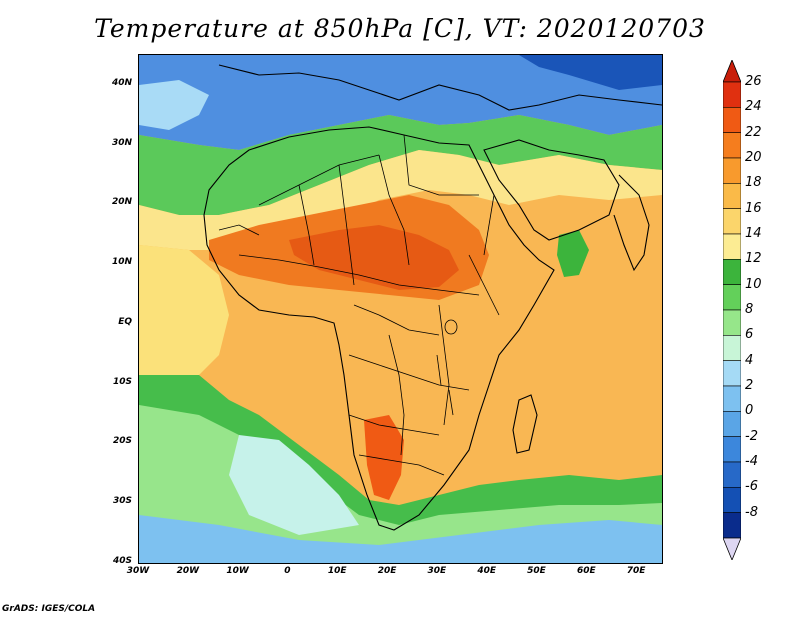  Describe the element at coordinates (287, 571) in the screenshot. I see `lon-tick-label: 0` at that location.